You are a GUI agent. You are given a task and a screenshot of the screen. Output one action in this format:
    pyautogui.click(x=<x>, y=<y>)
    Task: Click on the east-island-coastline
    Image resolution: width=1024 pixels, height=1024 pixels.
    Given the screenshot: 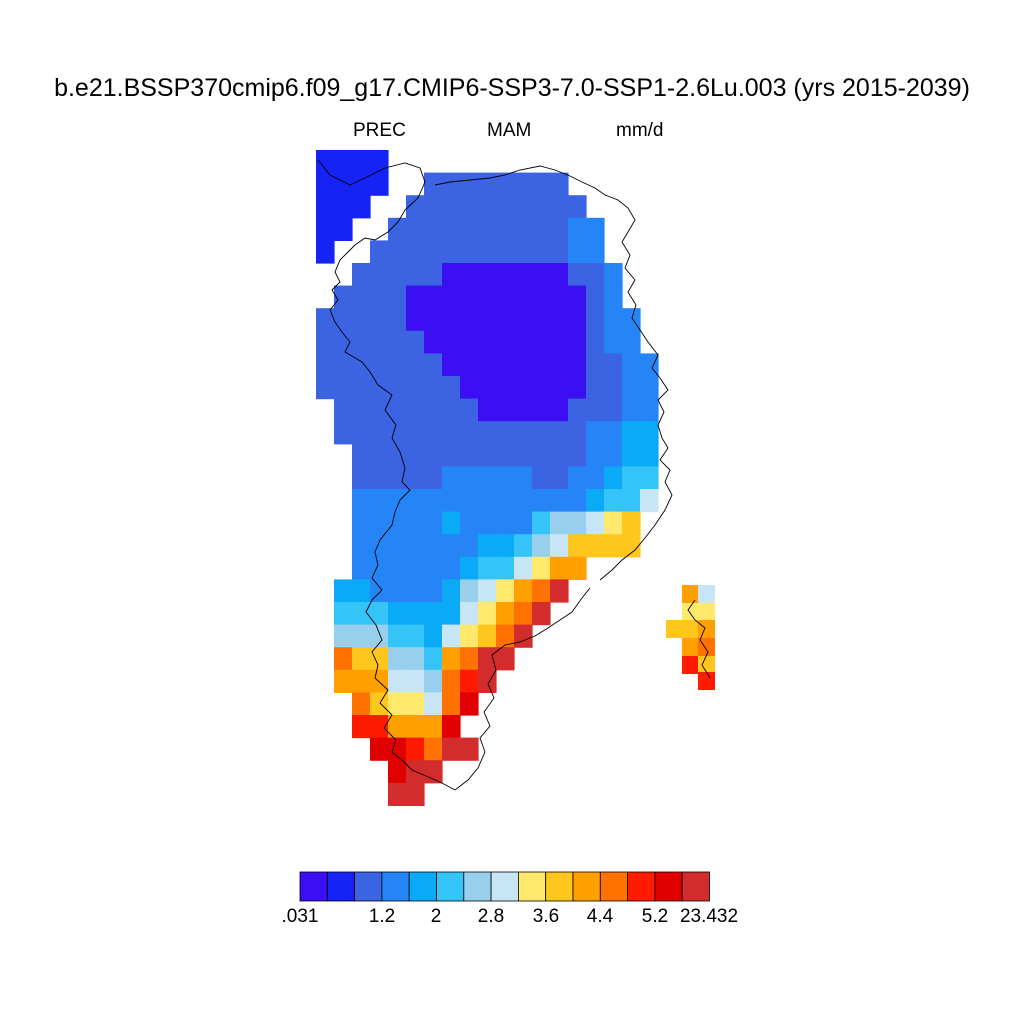 What is the action you would take?
    pyautogui.click(x=699, y=639)
    